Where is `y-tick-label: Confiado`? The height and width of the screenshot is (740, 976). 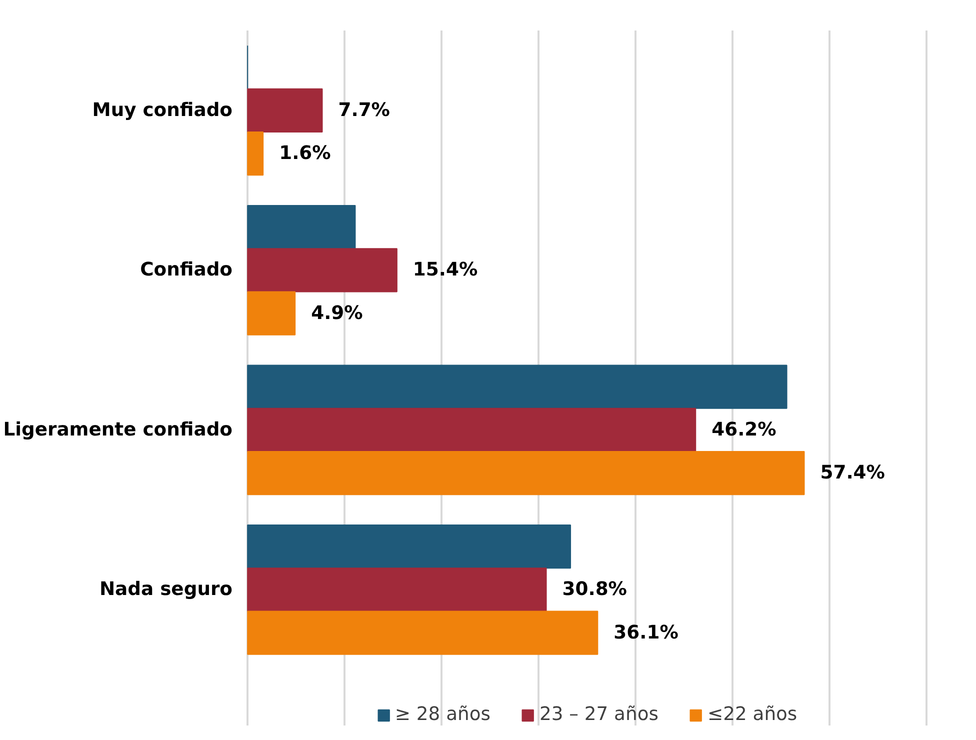 y-tick-label: Confiado is located at coordinates (186, 270).